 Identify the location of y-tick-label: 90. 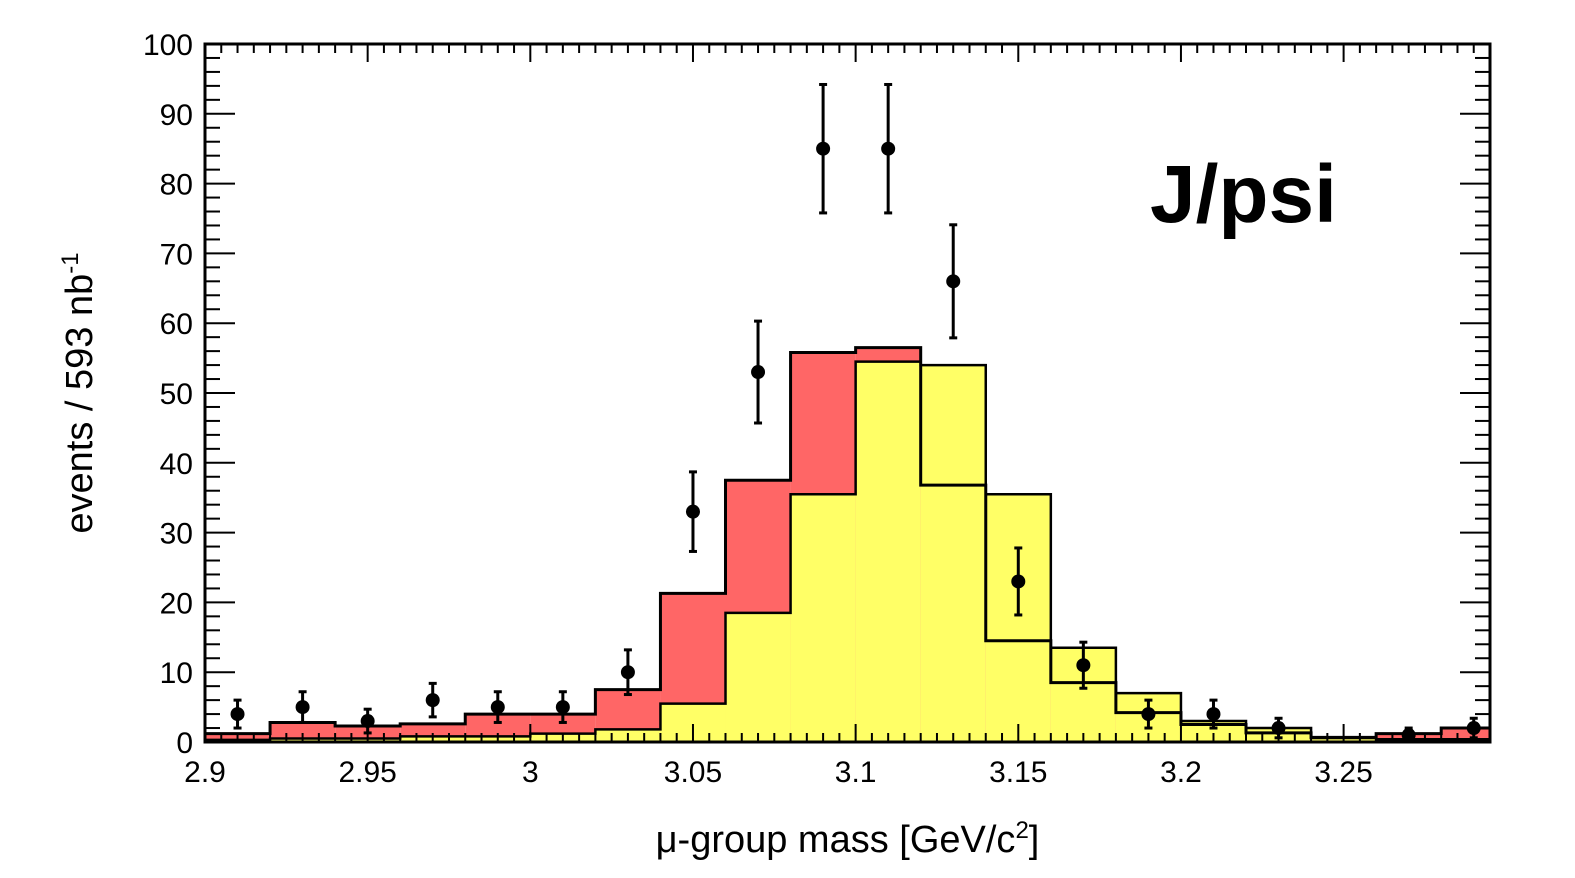
(176, 115).